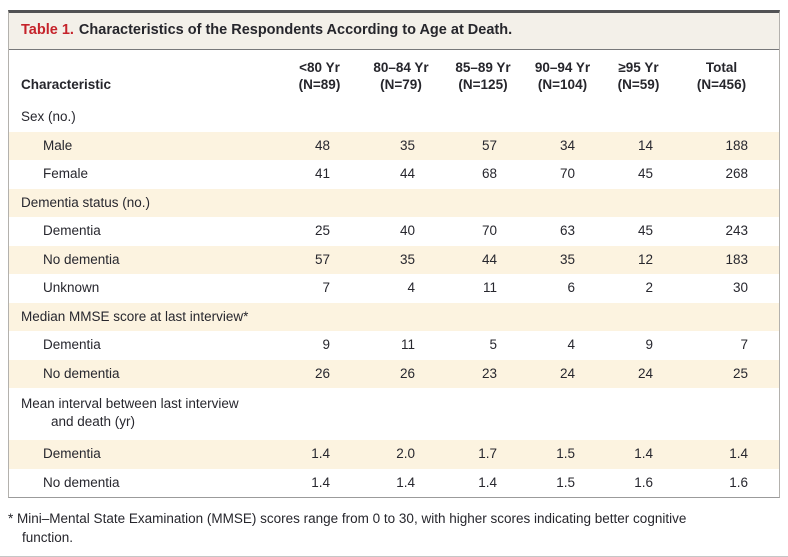 This screenshot has width=788, height=557. What do you see at coordinates (571, 287) in the screenshot?
I see `cell-value: 6` at bounding box center [571, 287].